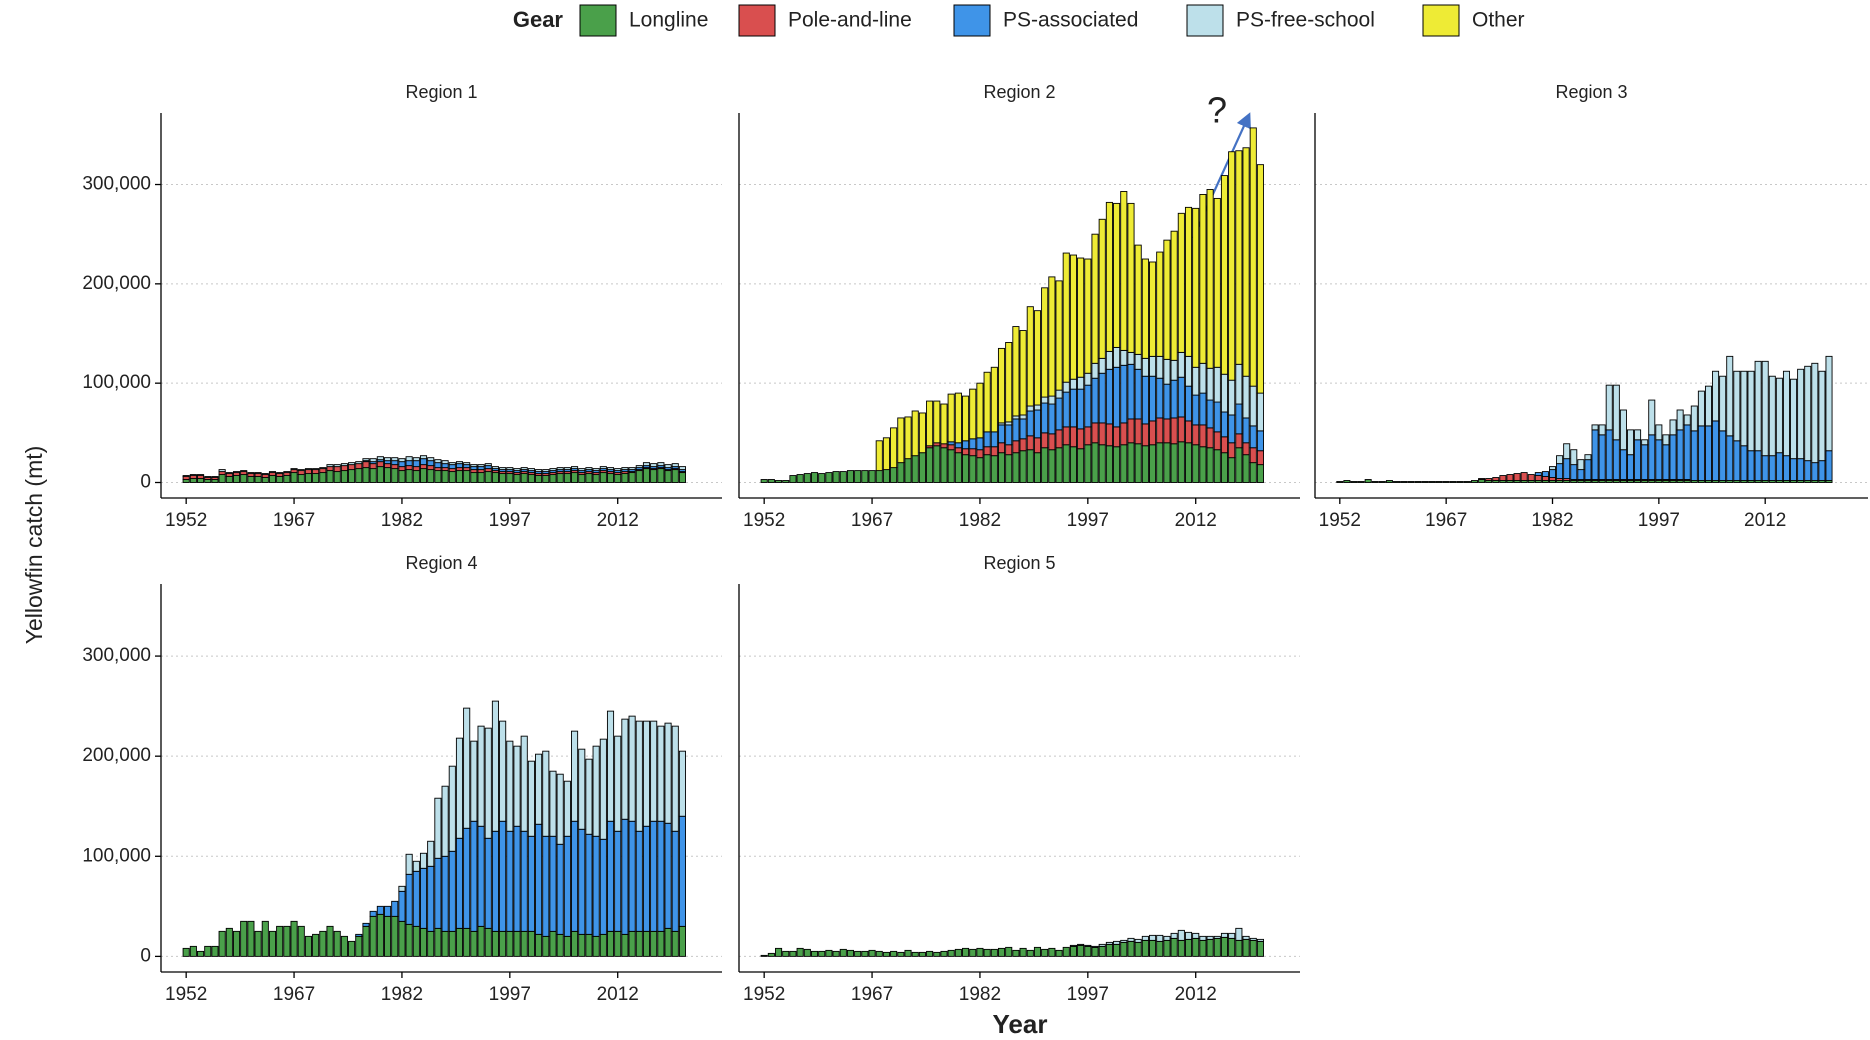 This screenshot has width=1870, height=1040. What do you see at coordinates (872, 994) in the screenshot?
I see `x-tick-label: 1967` at bounding box center [872, 994].